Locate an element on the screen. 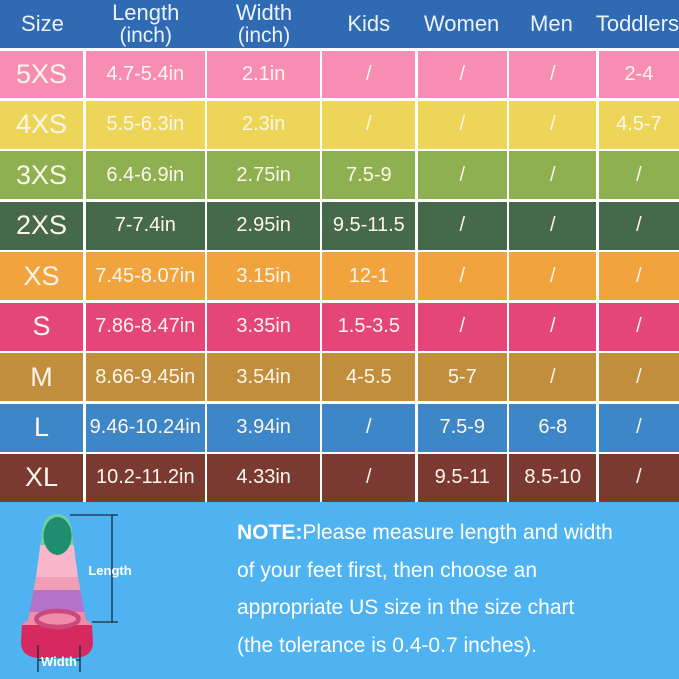 The height and width of the screenshot is (679, 679). value-cell: 2-4 is located at coordinates (638, 74).